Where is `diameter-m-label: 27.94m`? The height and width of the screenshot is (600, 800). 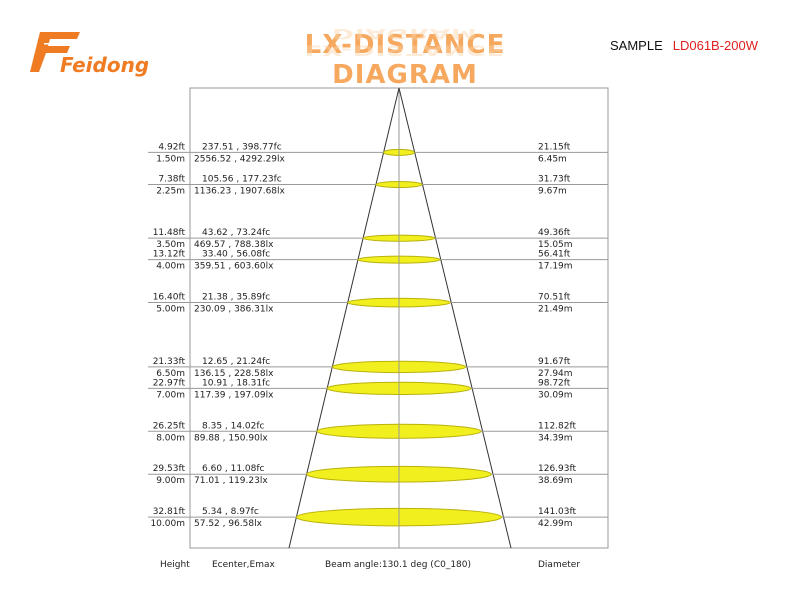
diameter-m-label: 27.94m is located at coordinates (555, 374).